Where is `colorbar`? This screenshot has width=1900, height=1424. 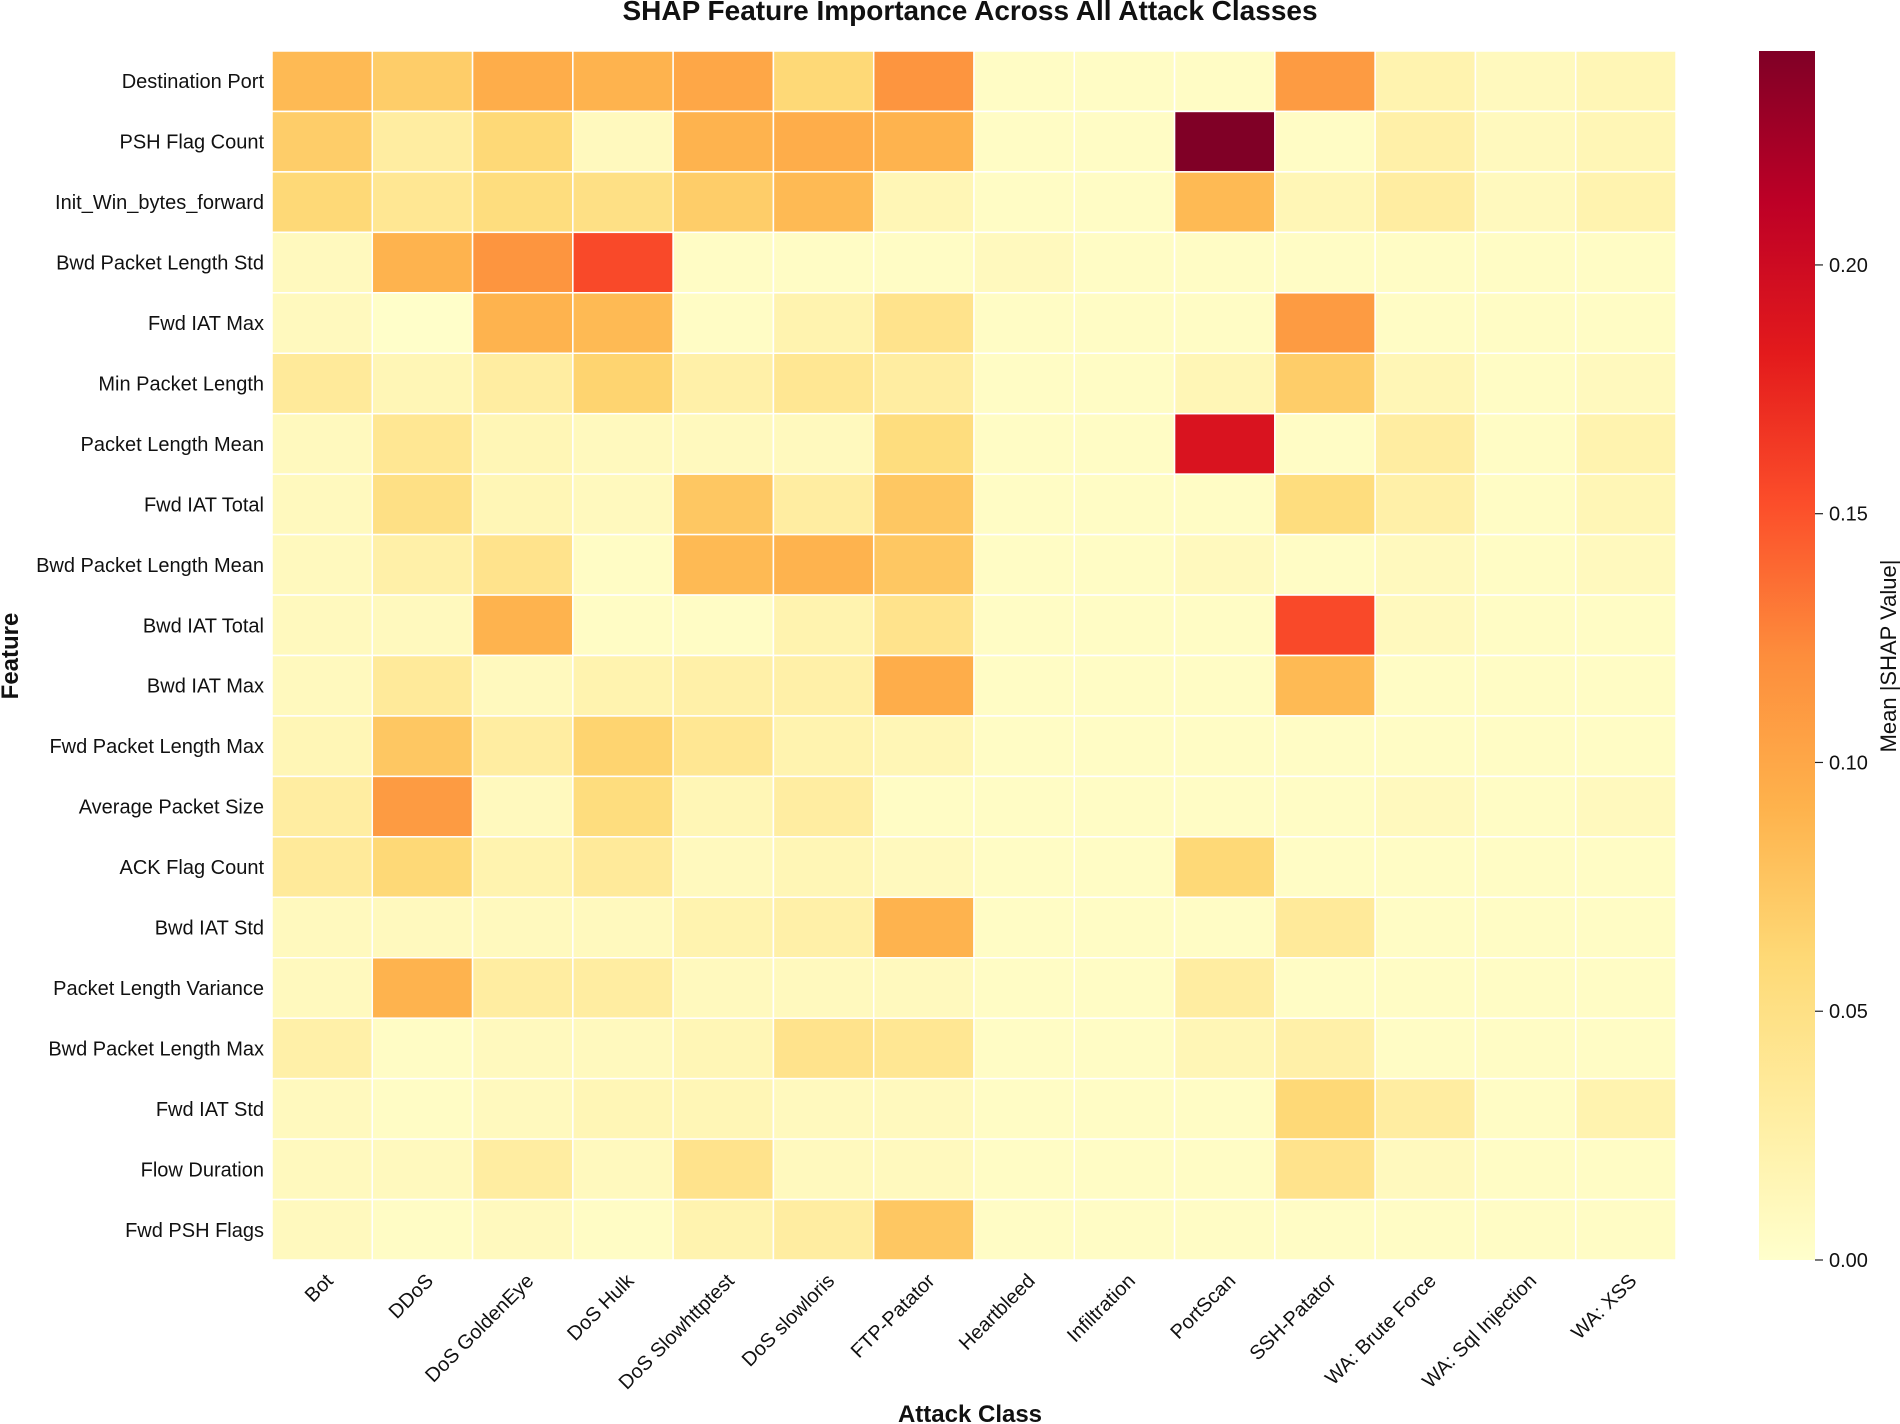 colorbar is located at coordinates (1787, 655).